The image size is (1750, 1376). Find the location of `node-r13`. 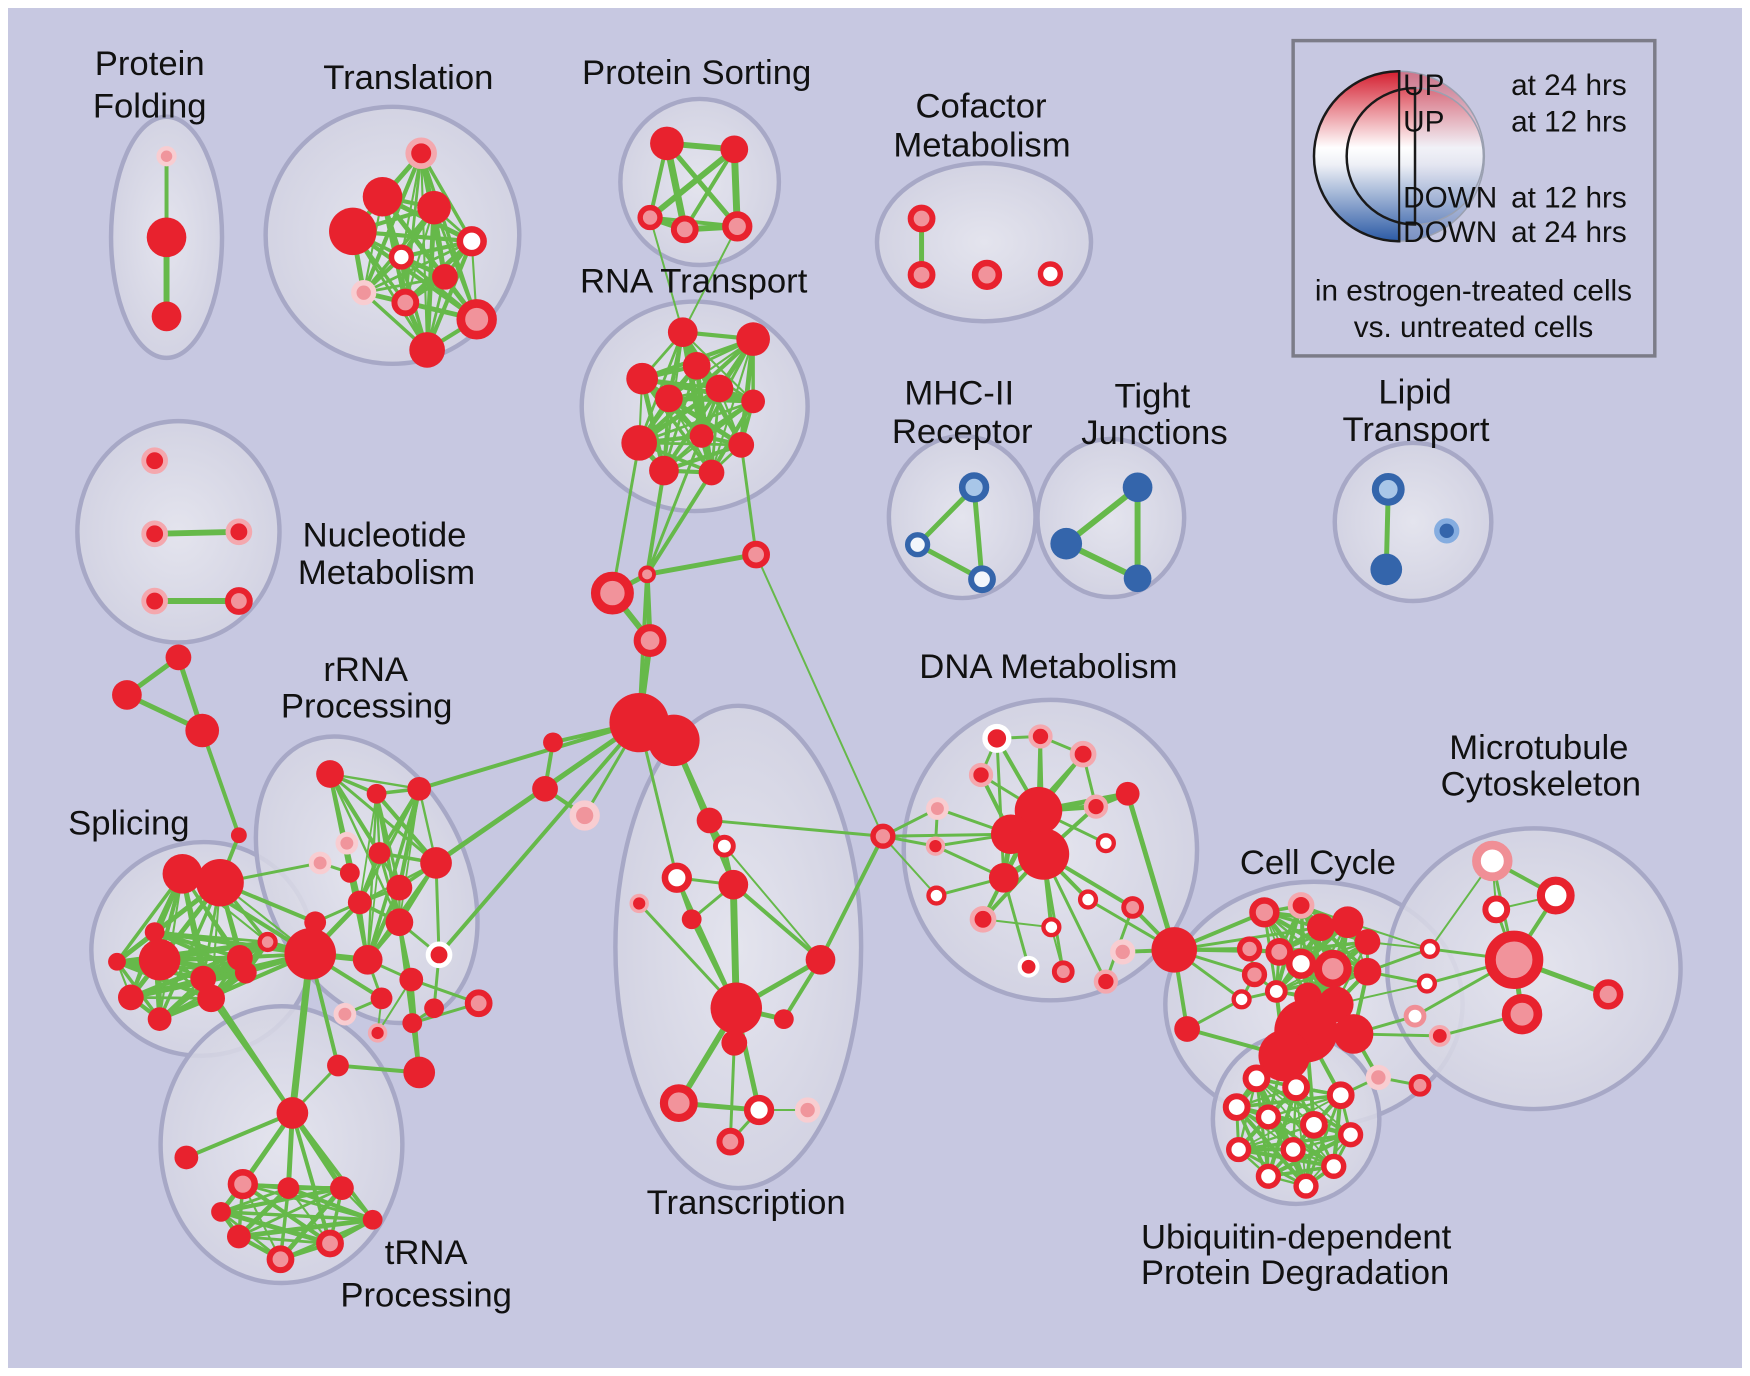

node-r13 is located at coordinates (439, 955).